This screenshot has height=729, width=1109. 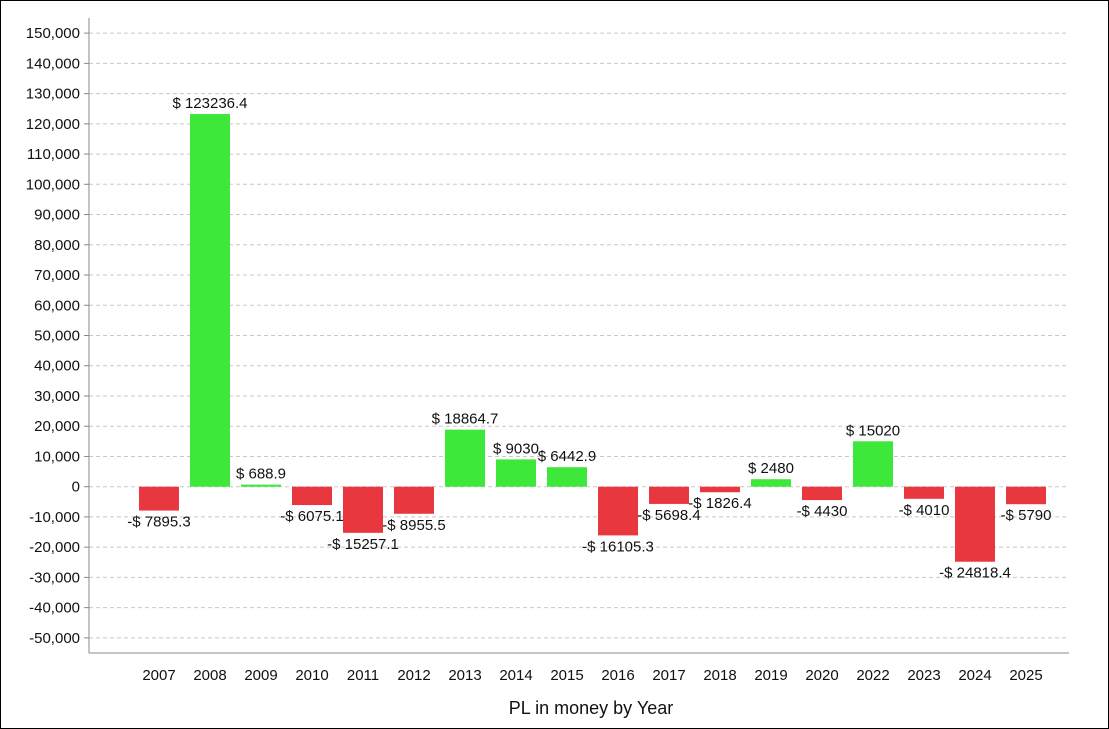 What do you see at coordinates (591, 708) in the screenshot?
I see `x-axis-title: PL in money by Year` at bounding box center [591, 708].